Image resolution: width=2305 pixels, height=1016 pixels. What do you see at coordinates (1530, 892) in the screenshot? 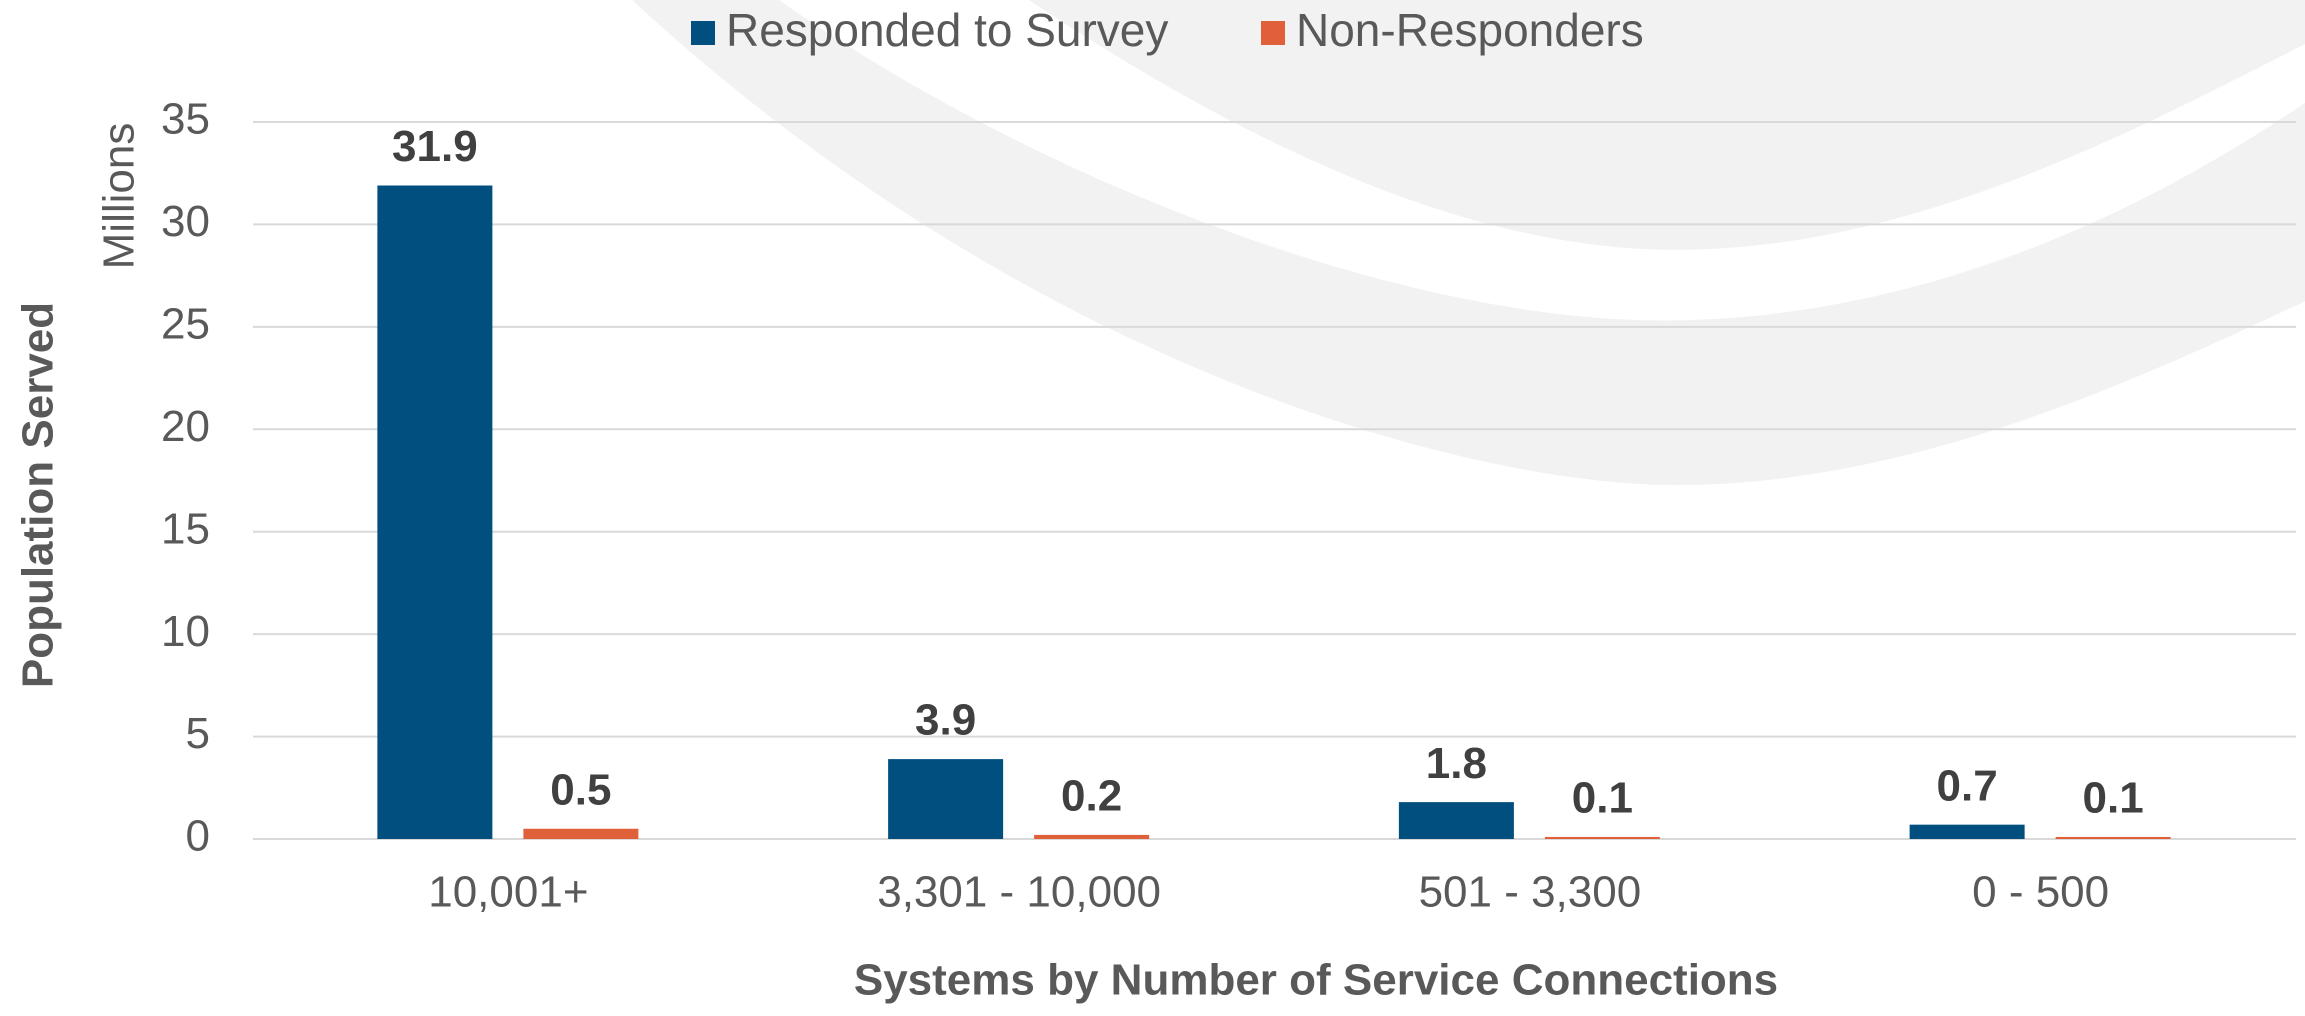
I see `x-tick-label: 501 - 3,300` at bounding box center [1530, 892].